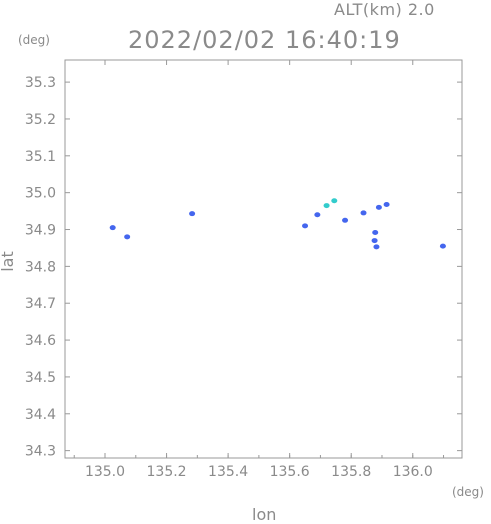 The image size is (491, 524). I want to click on y-tick-label: 34.9, so click(40, 231).